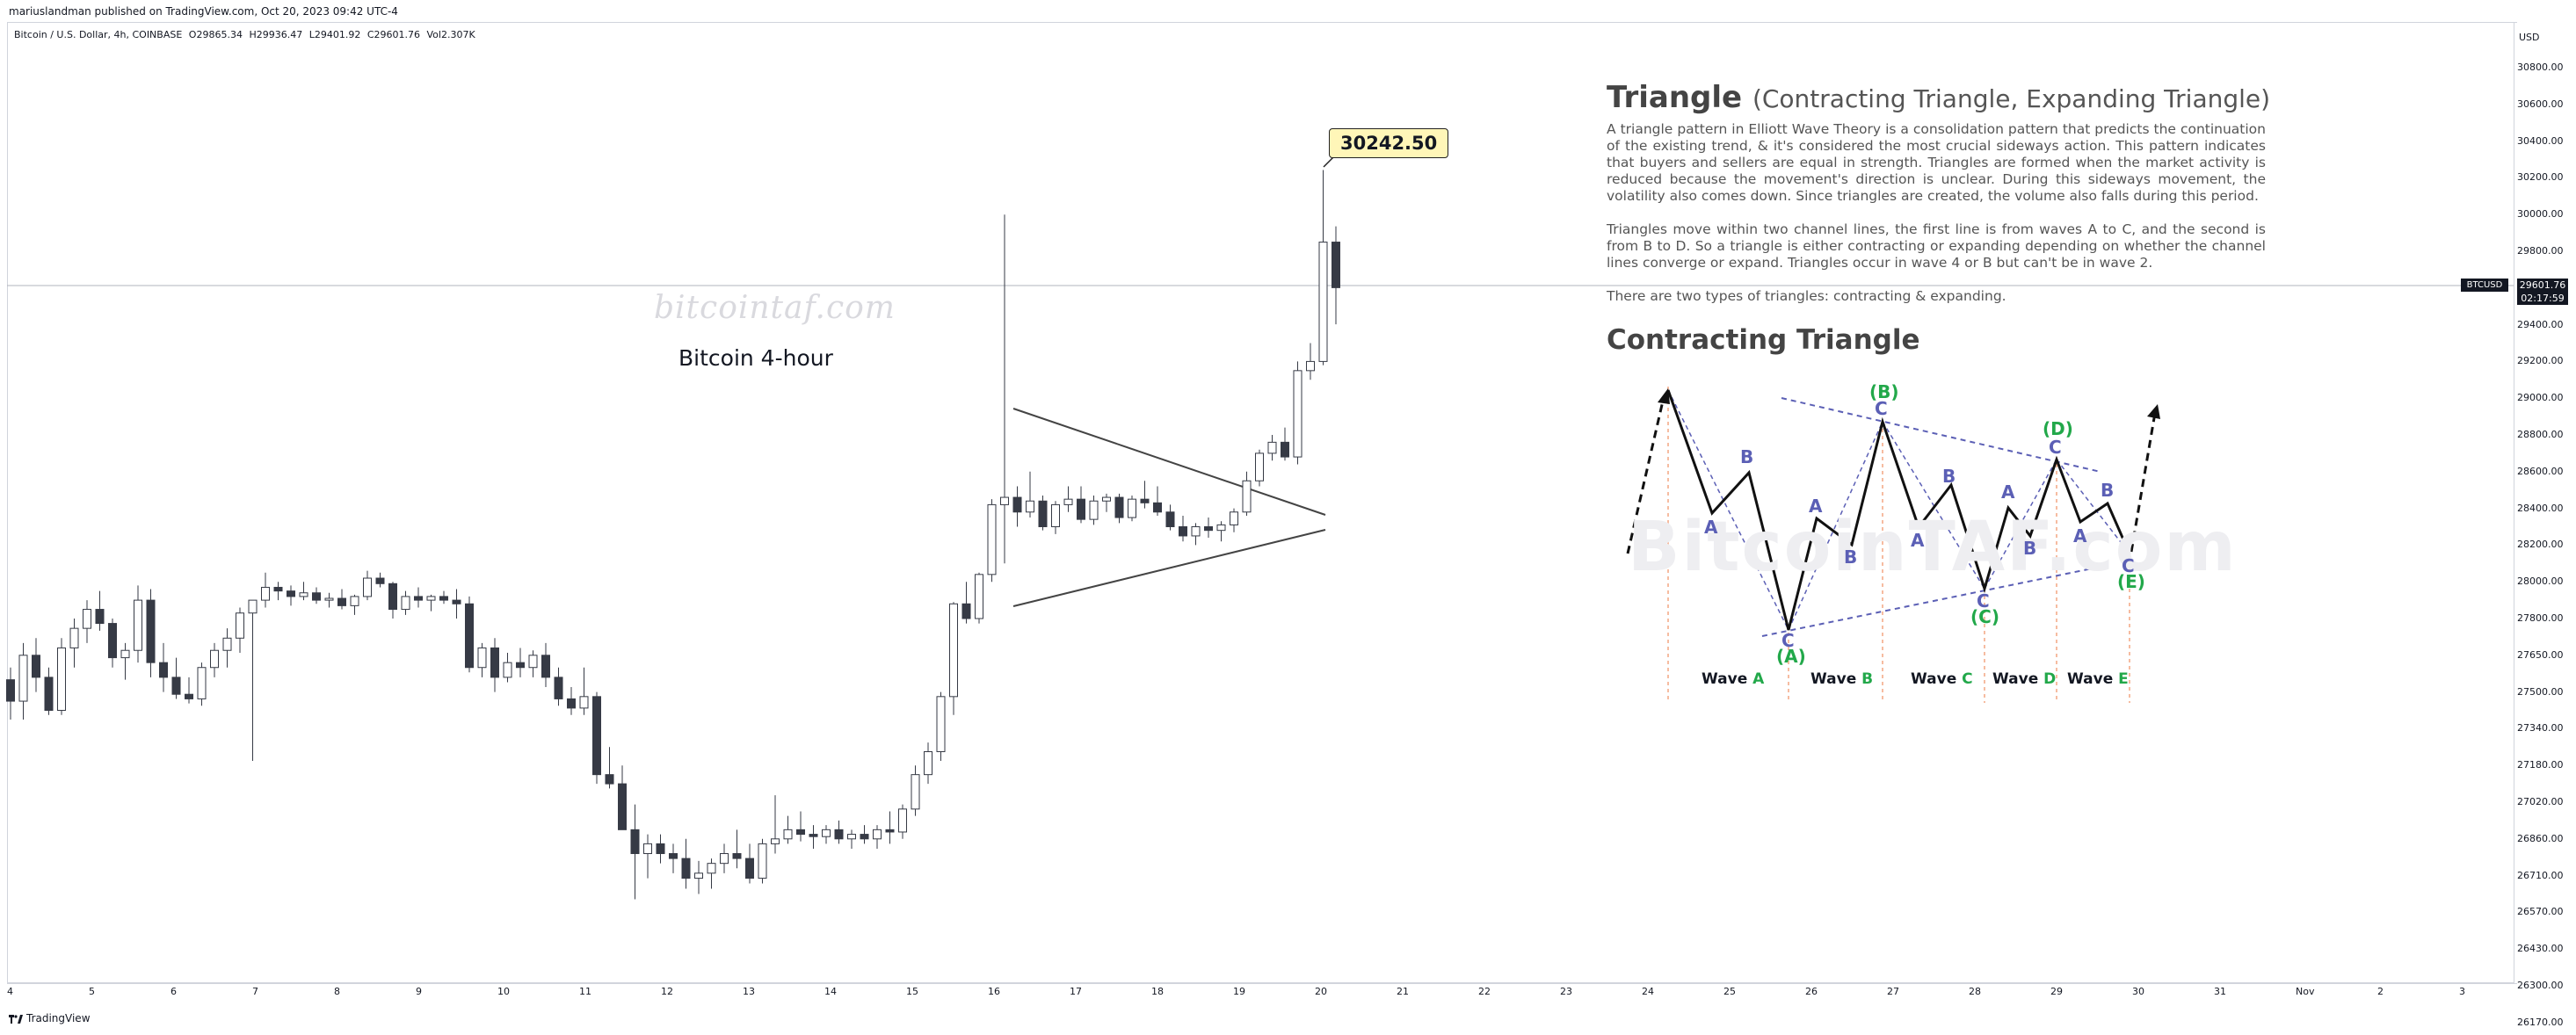  Describe the element at coordinates (2540, 434) in the screenshot. I see `price-tick-label: 28800.00` at that location.